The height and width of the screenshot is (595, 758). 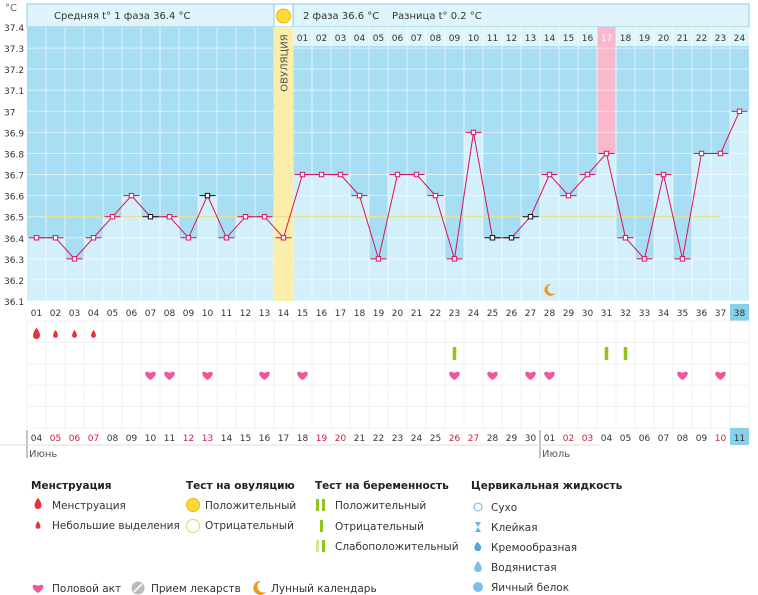 What do you see at coordinates (478, 587) in the screenshot?
I see `legend-cervical-eggwhite-icon` at bounding box center [478, 587].